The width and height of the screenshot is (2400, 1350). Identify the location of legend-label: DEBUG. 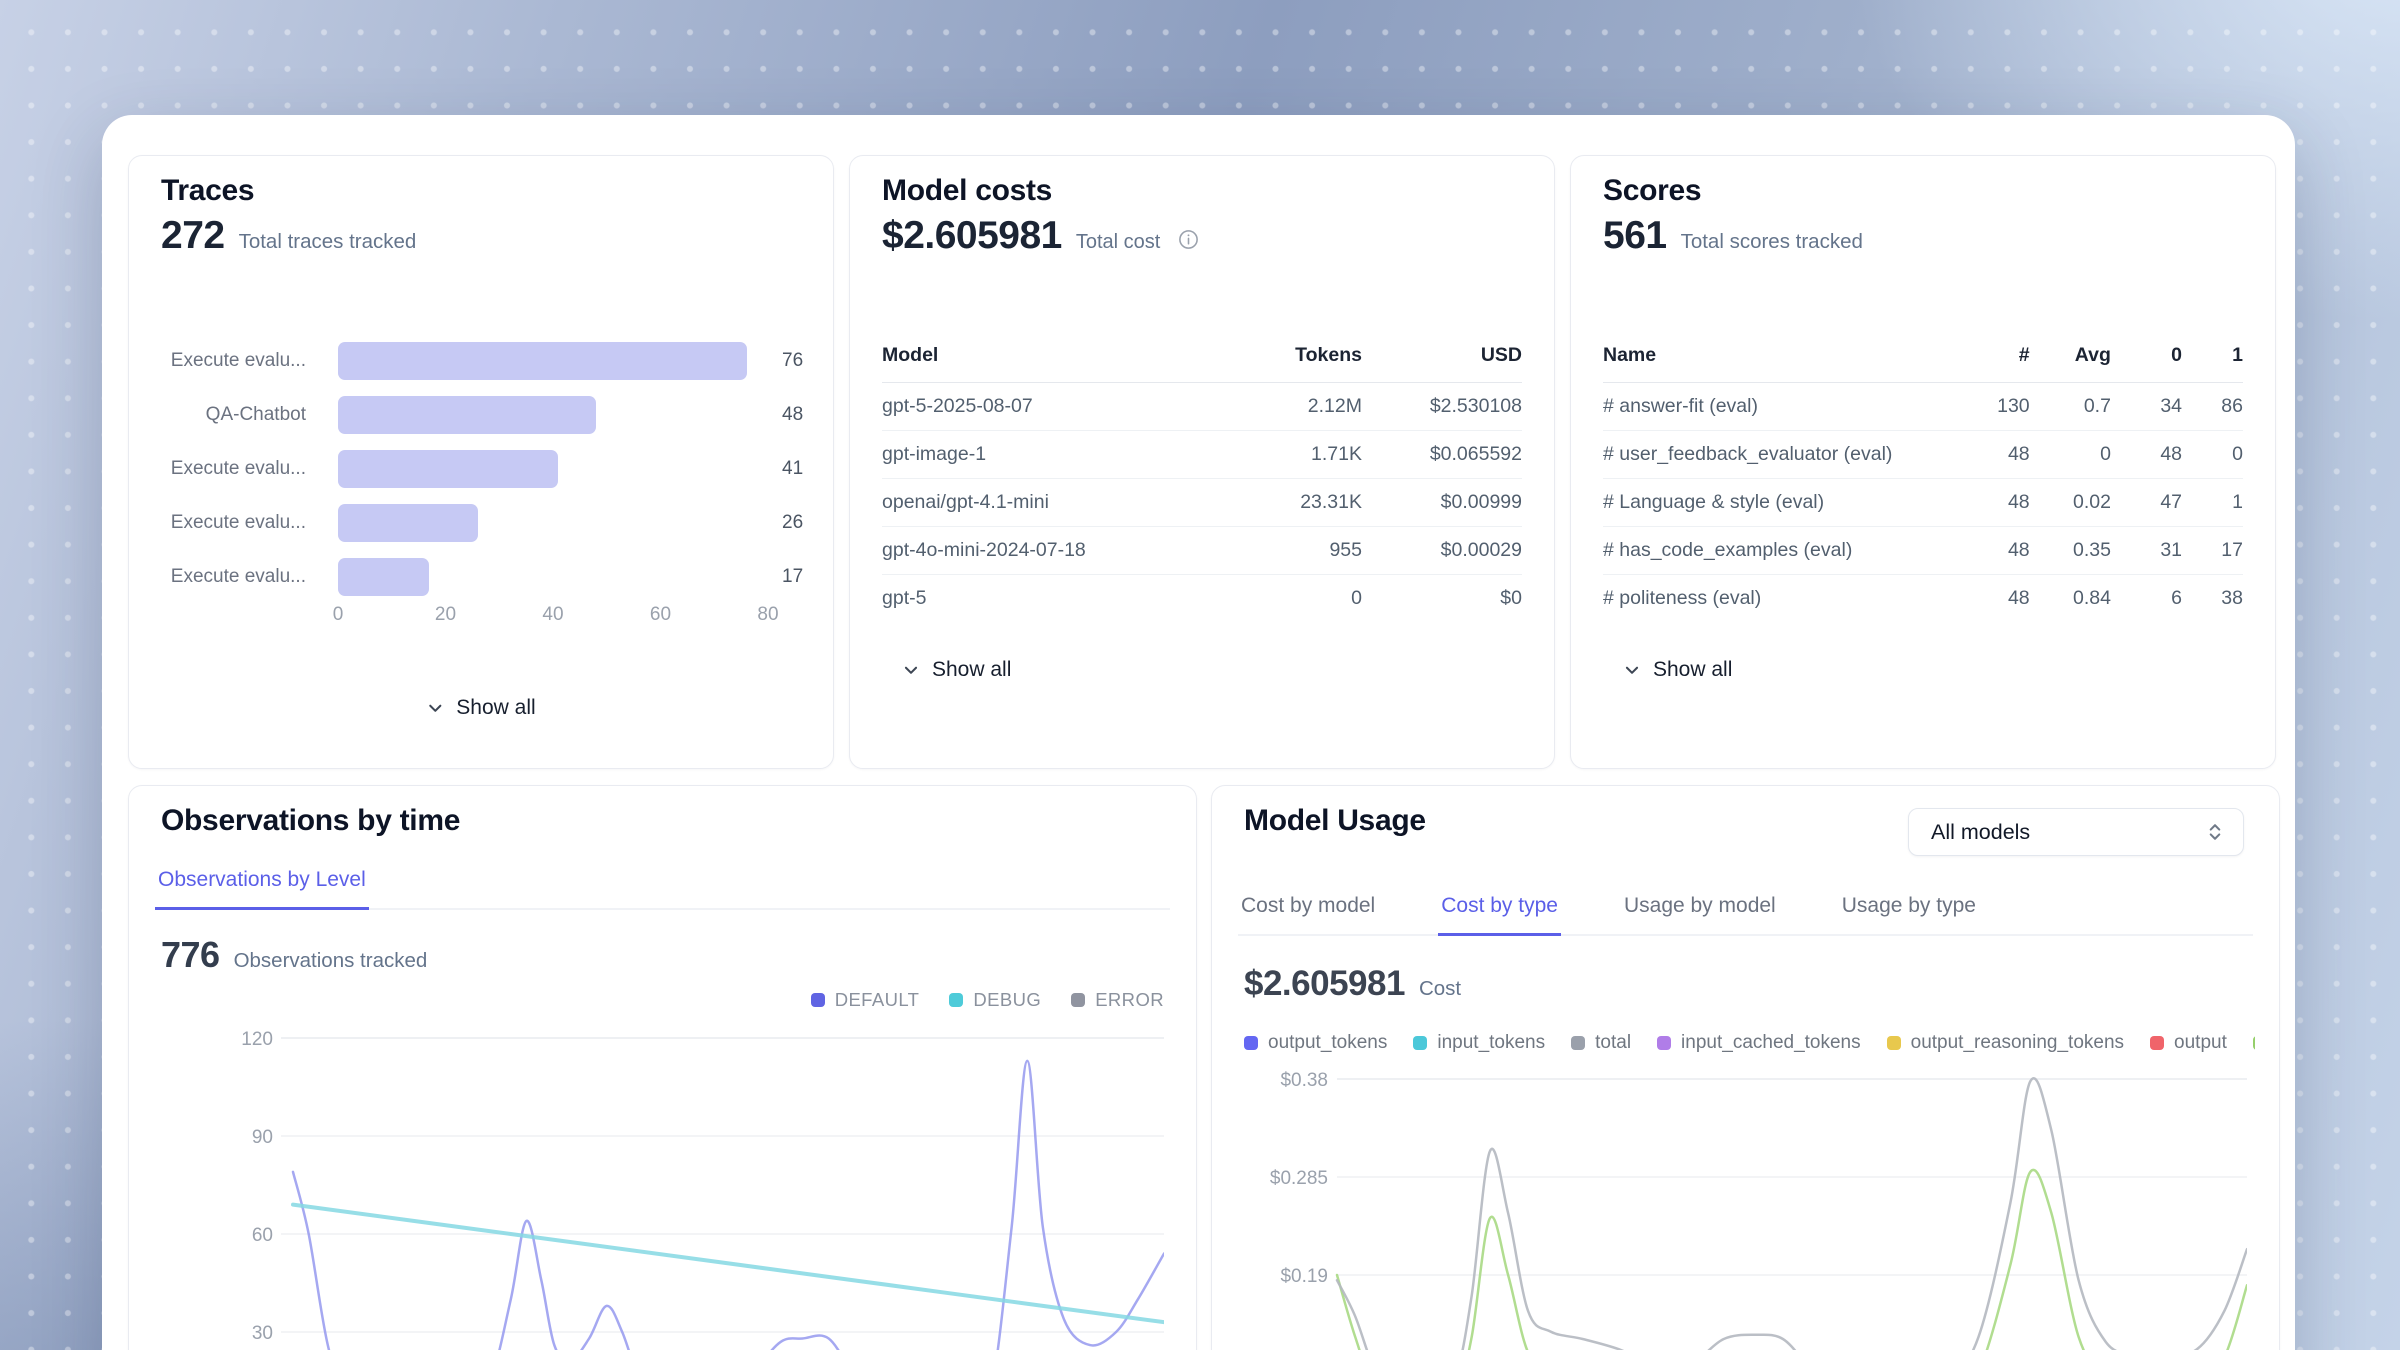
(1007, 999).